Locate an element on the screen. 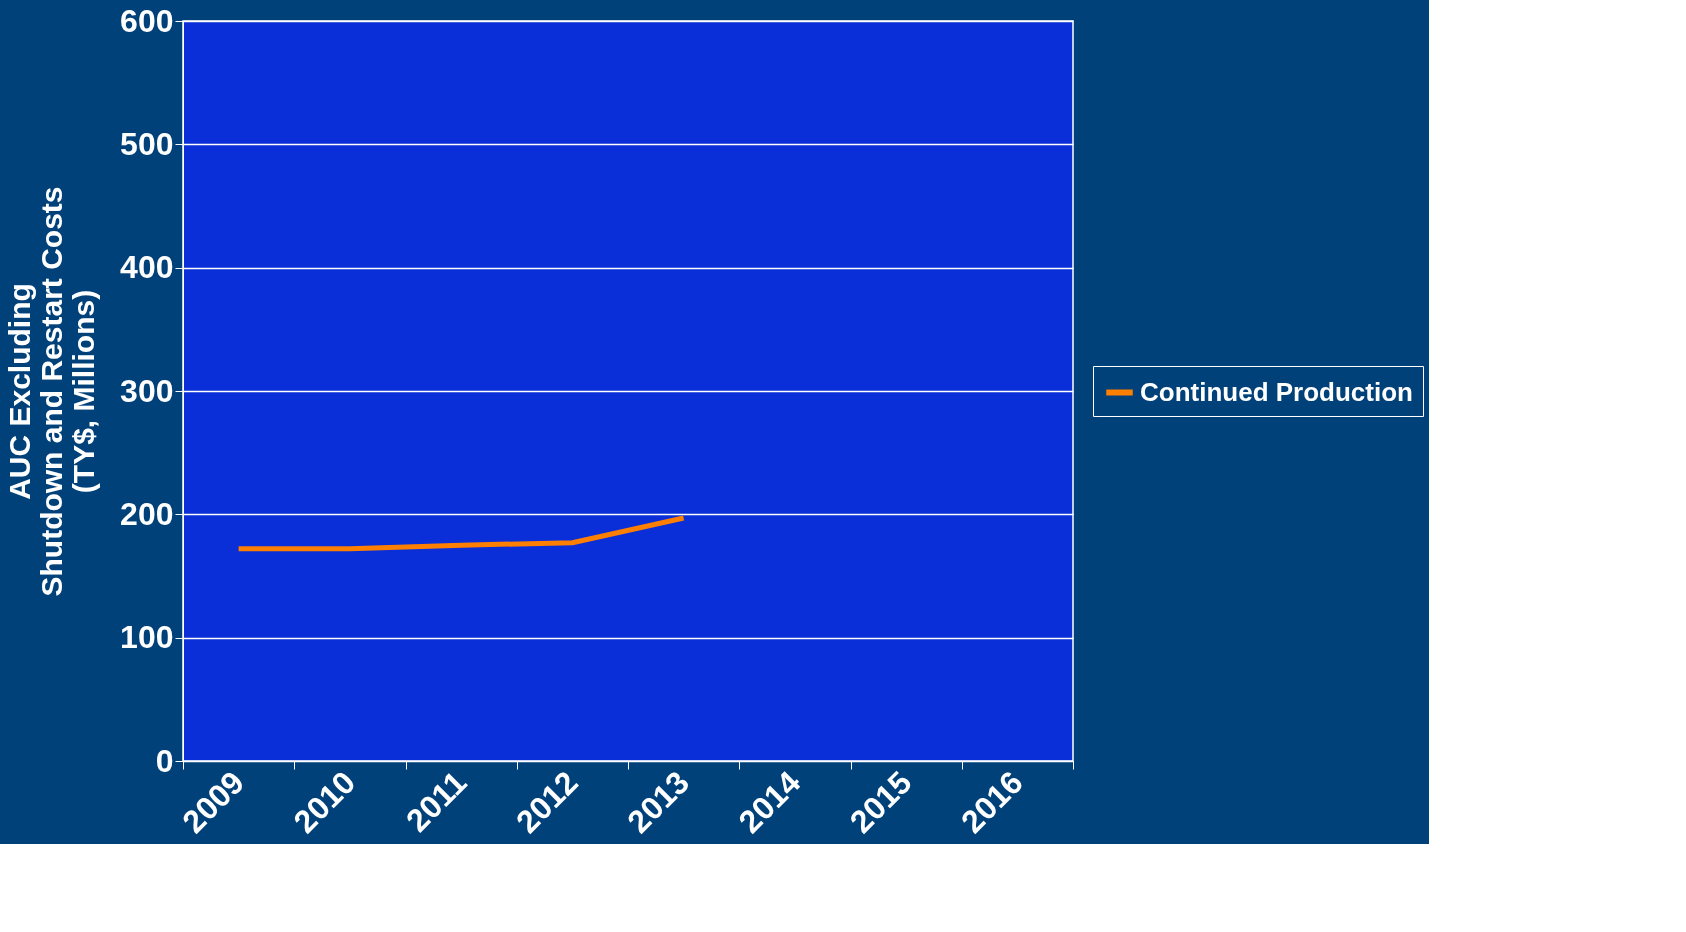 The height and width of the screenshot is (932, 1686). y-tick-label: 0 is located at coordinates (164, 760).